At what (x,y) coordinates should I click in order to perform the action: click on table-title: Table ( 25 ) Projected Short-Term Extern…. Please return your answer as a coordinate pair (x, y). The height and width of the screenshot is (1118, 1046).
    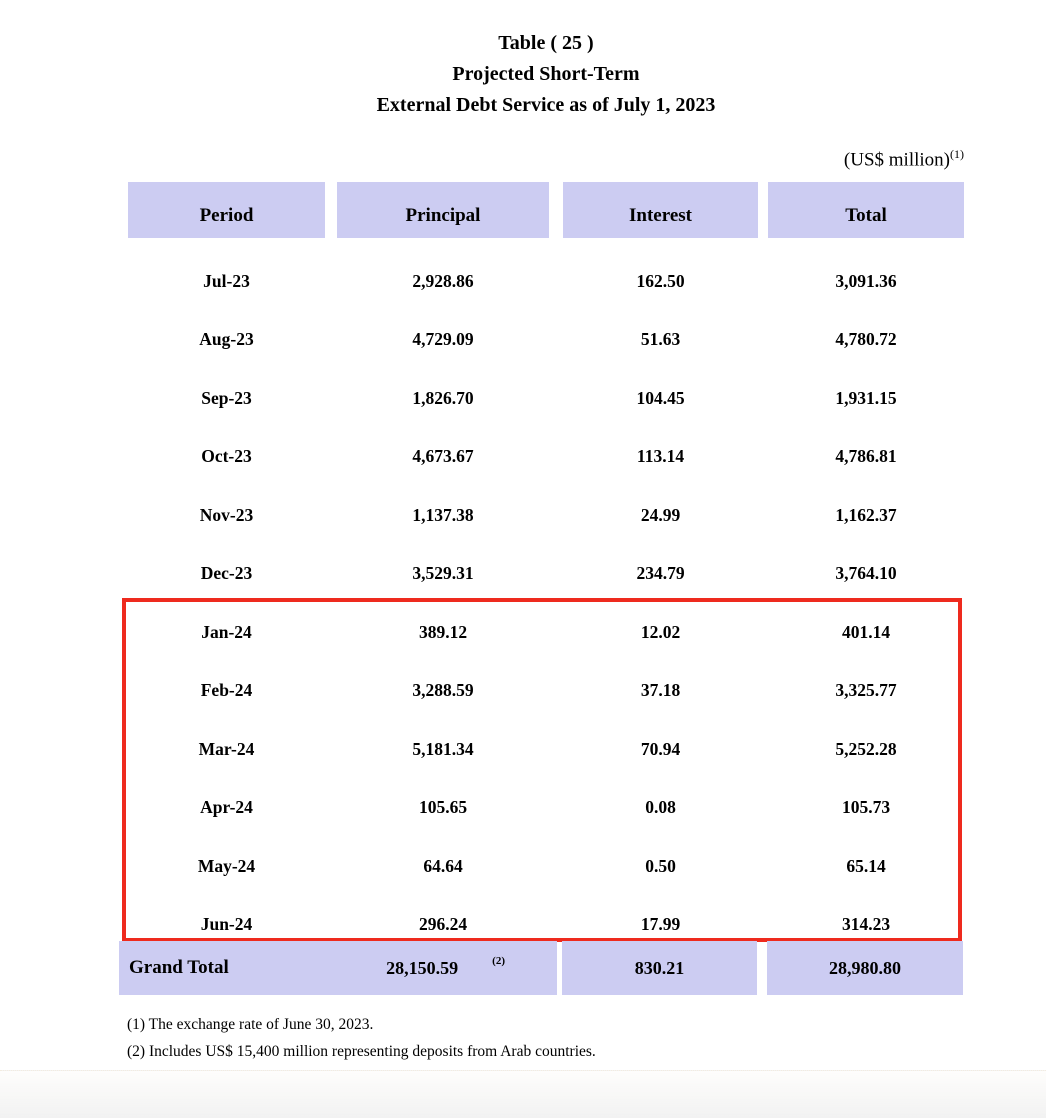
    Looking at the image, I should click on (546, 74).